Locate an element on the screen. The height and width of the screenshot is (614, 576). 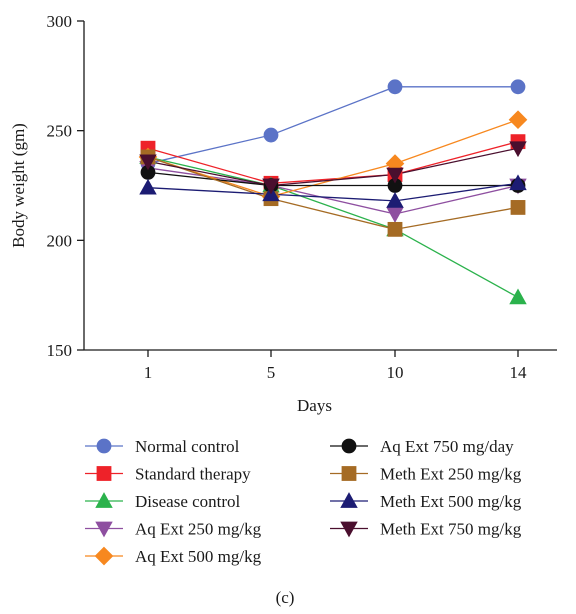
legend-item-normal-control: Normal control is located at coordinates (162, 446).